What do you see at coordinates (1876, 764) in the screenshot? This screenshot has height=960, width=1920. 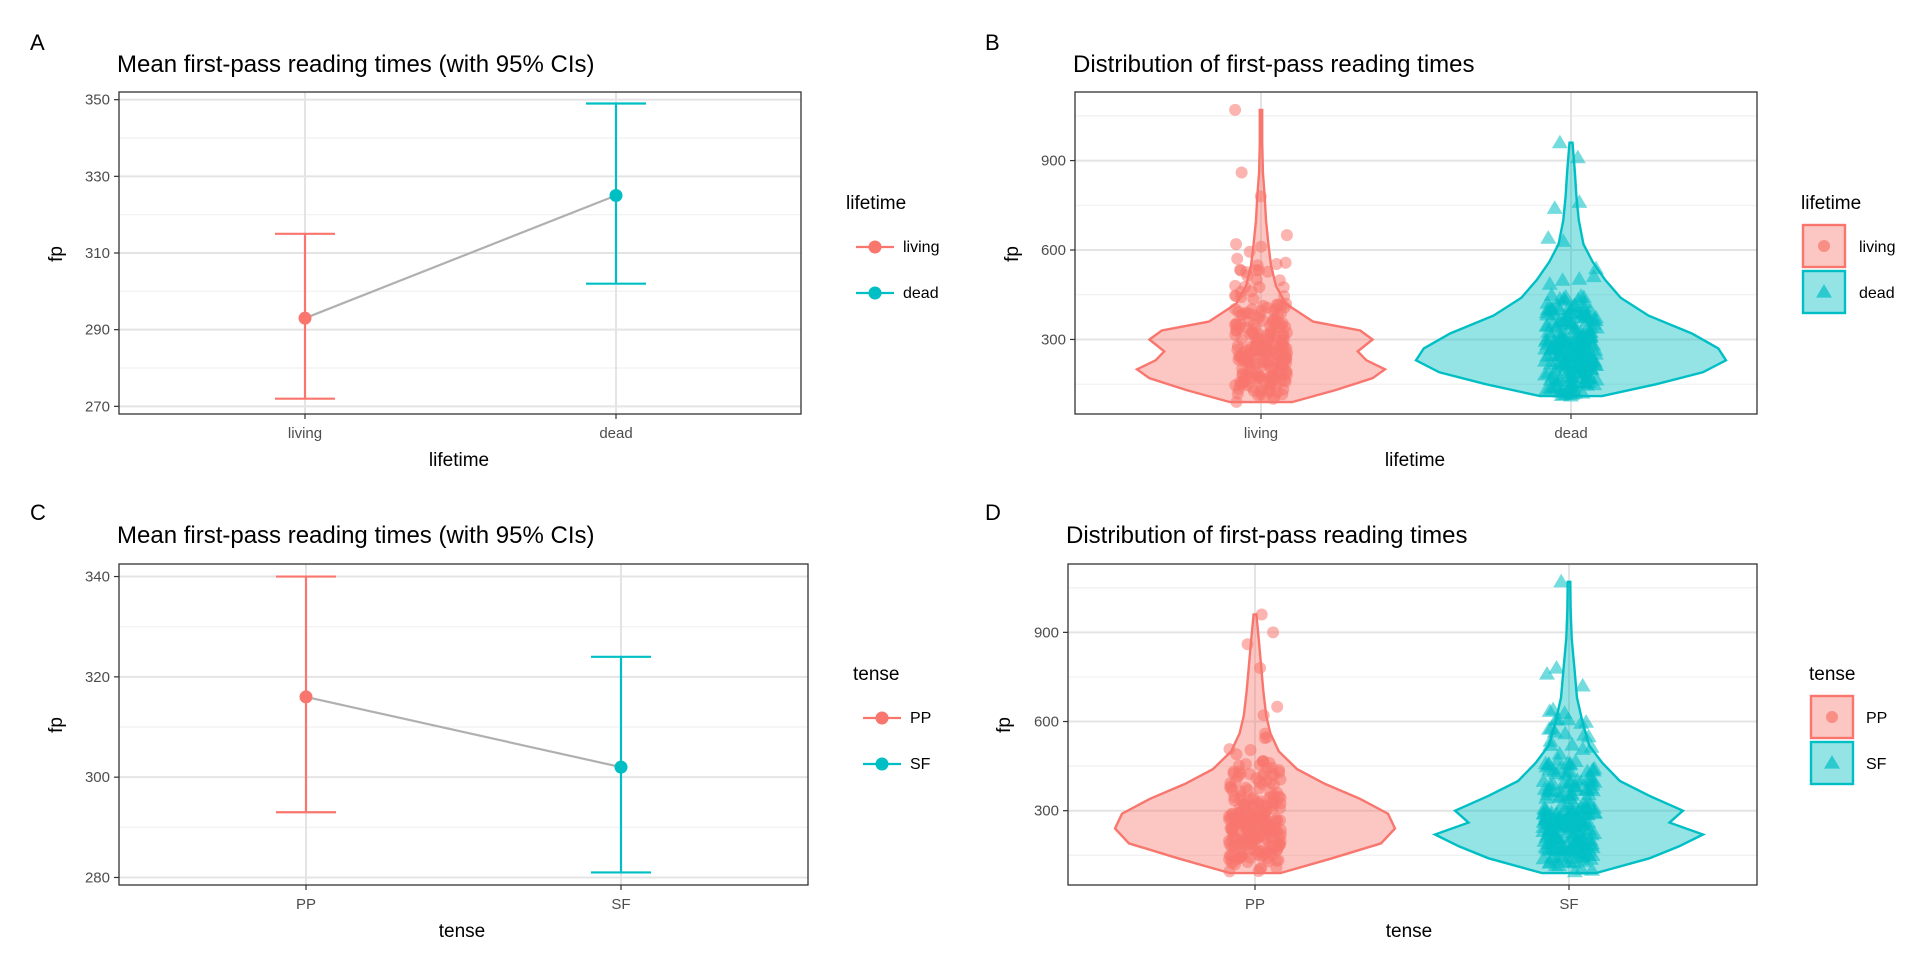 I see `panel-d-legend-label-2: SF` at bounding box center [1876, 764].